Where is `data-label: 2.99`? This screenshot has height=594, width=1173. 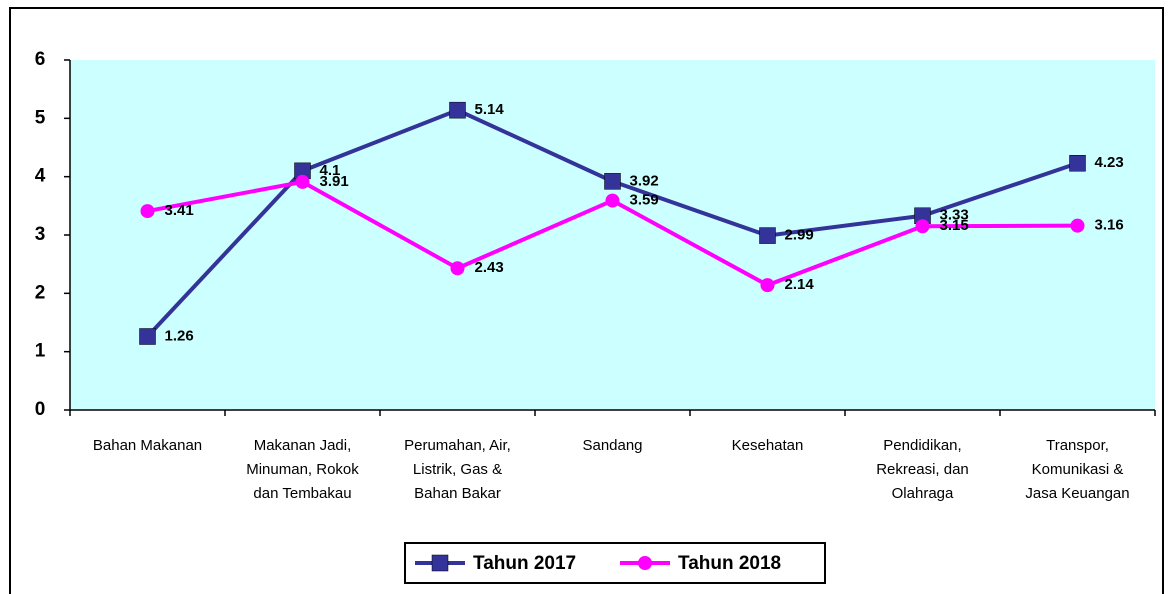 data-label: 2.99 is located at coordinates (799, 235).